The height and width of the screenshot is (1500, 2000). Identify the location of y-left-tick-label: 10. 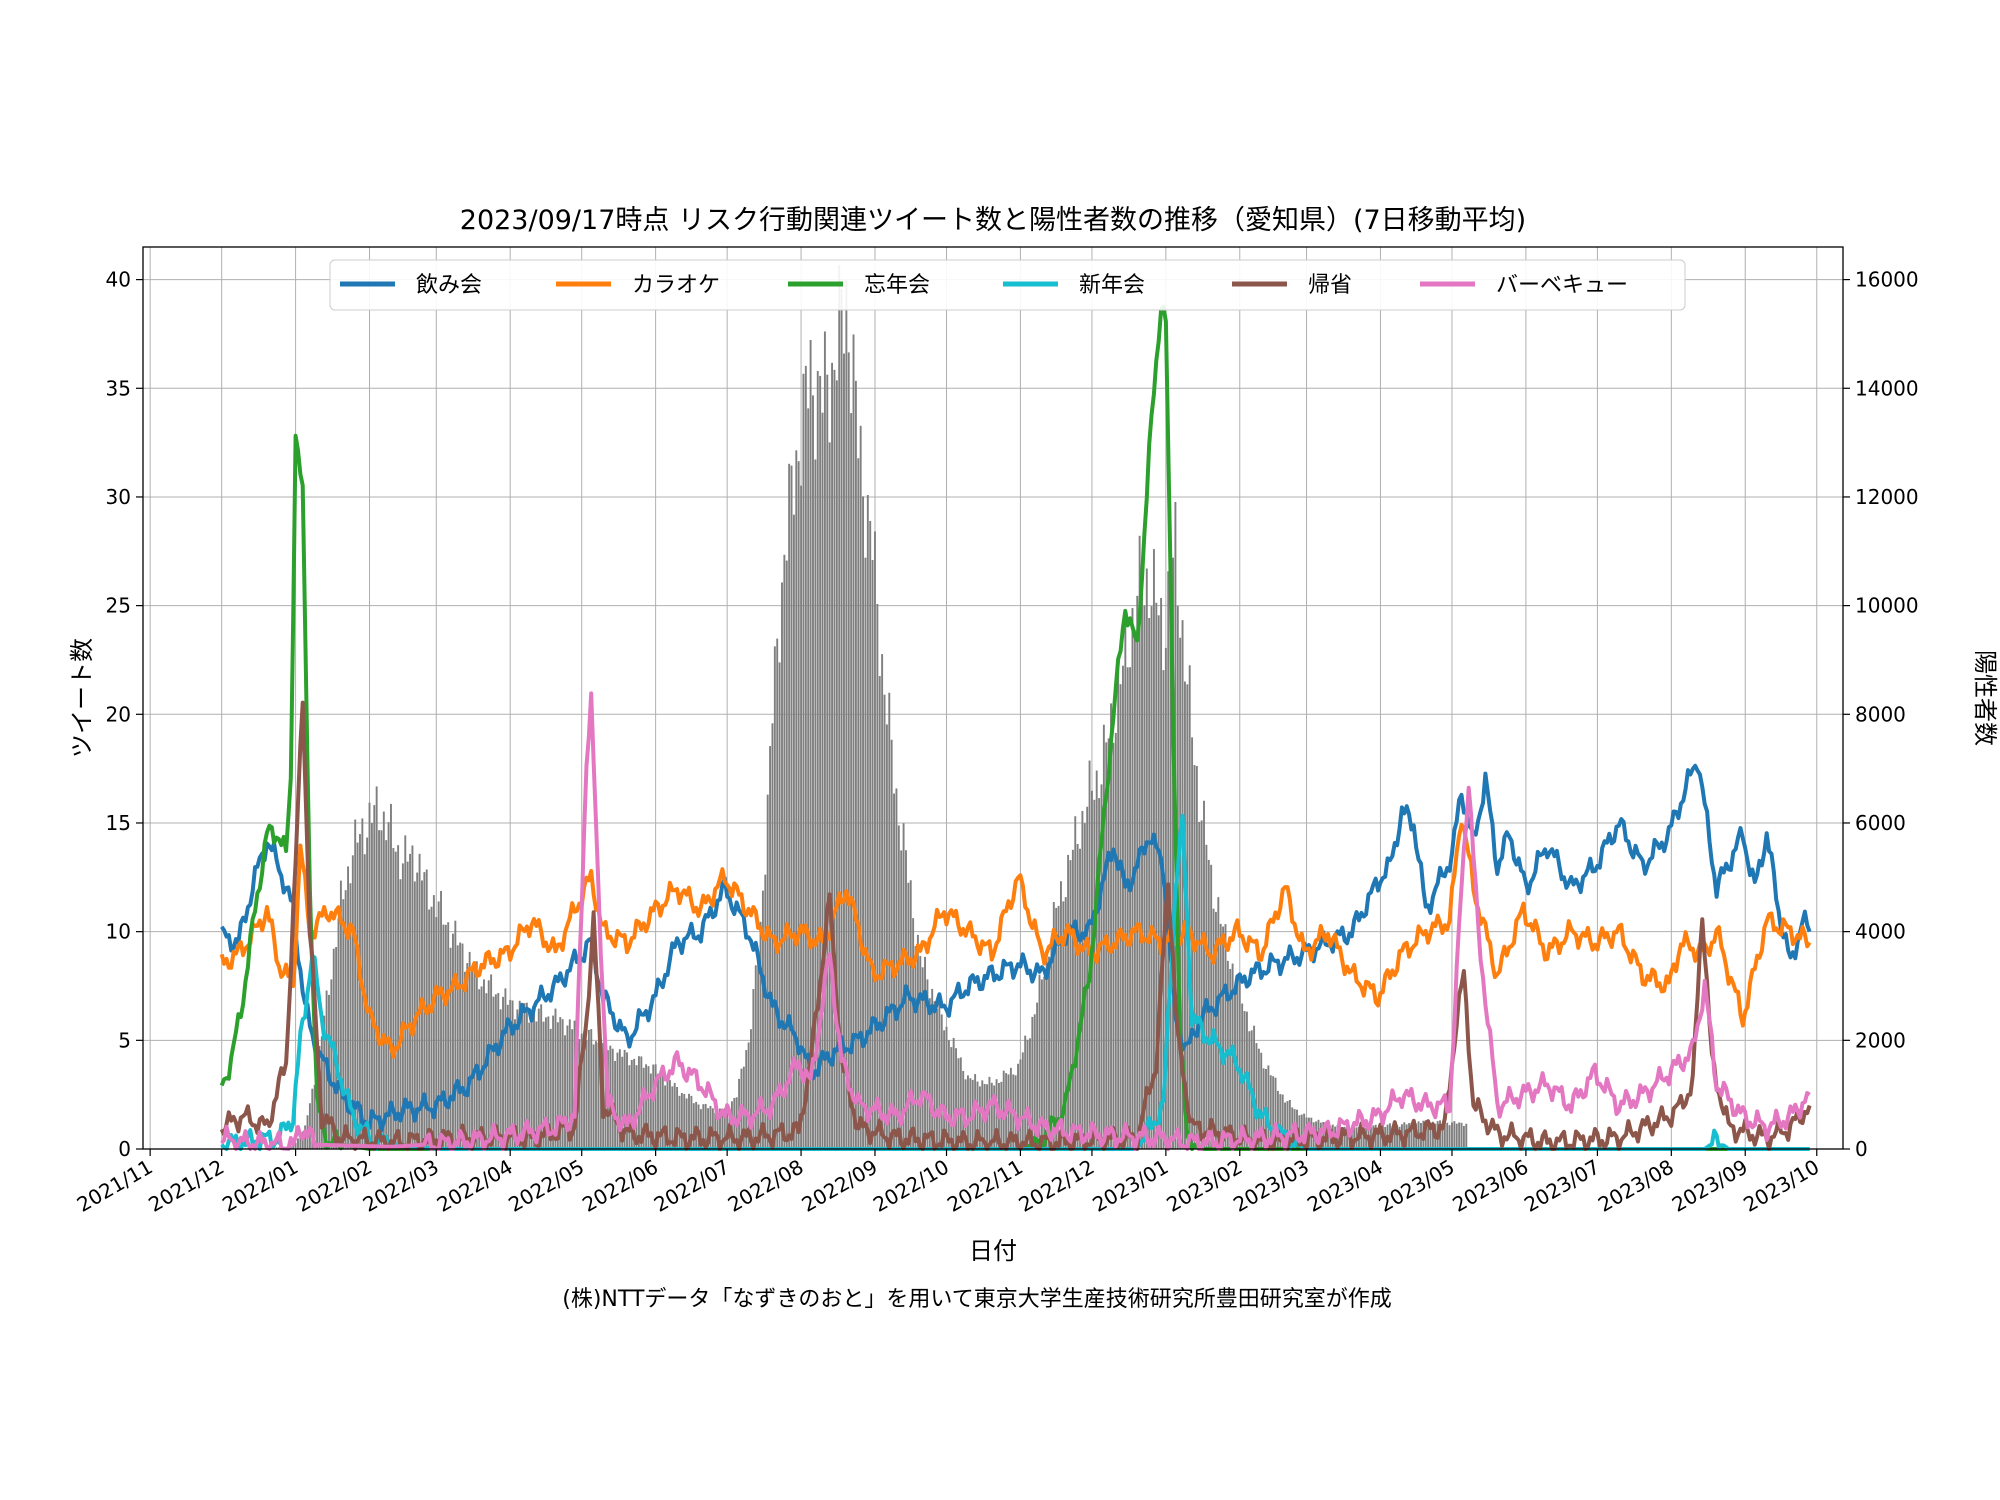
(118, 932).